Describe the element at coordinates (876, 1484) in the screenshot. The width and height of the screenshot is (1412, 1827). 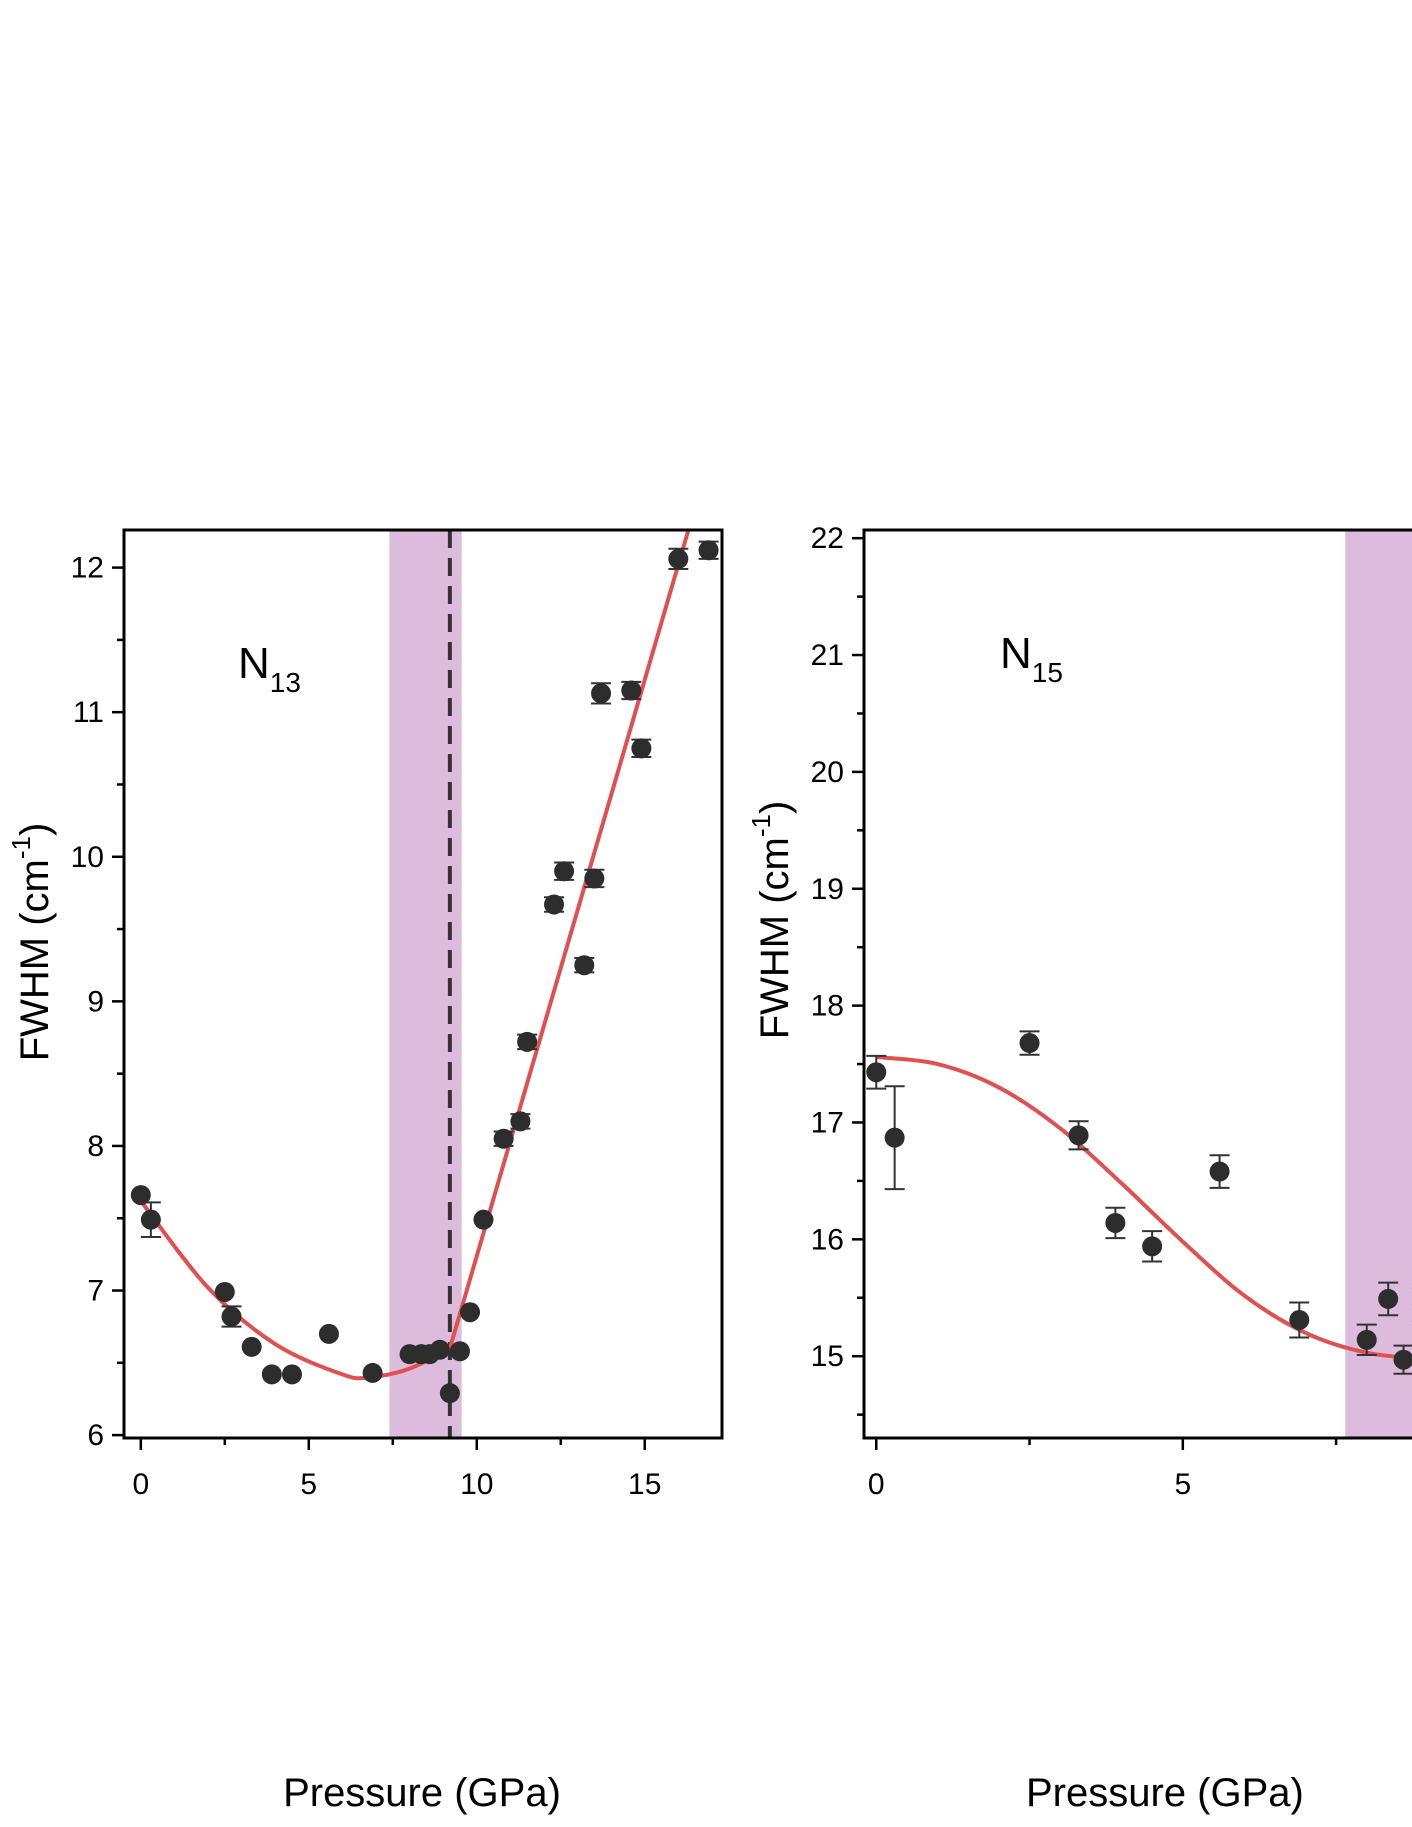
I see `x-tick-label: 0` at that location.